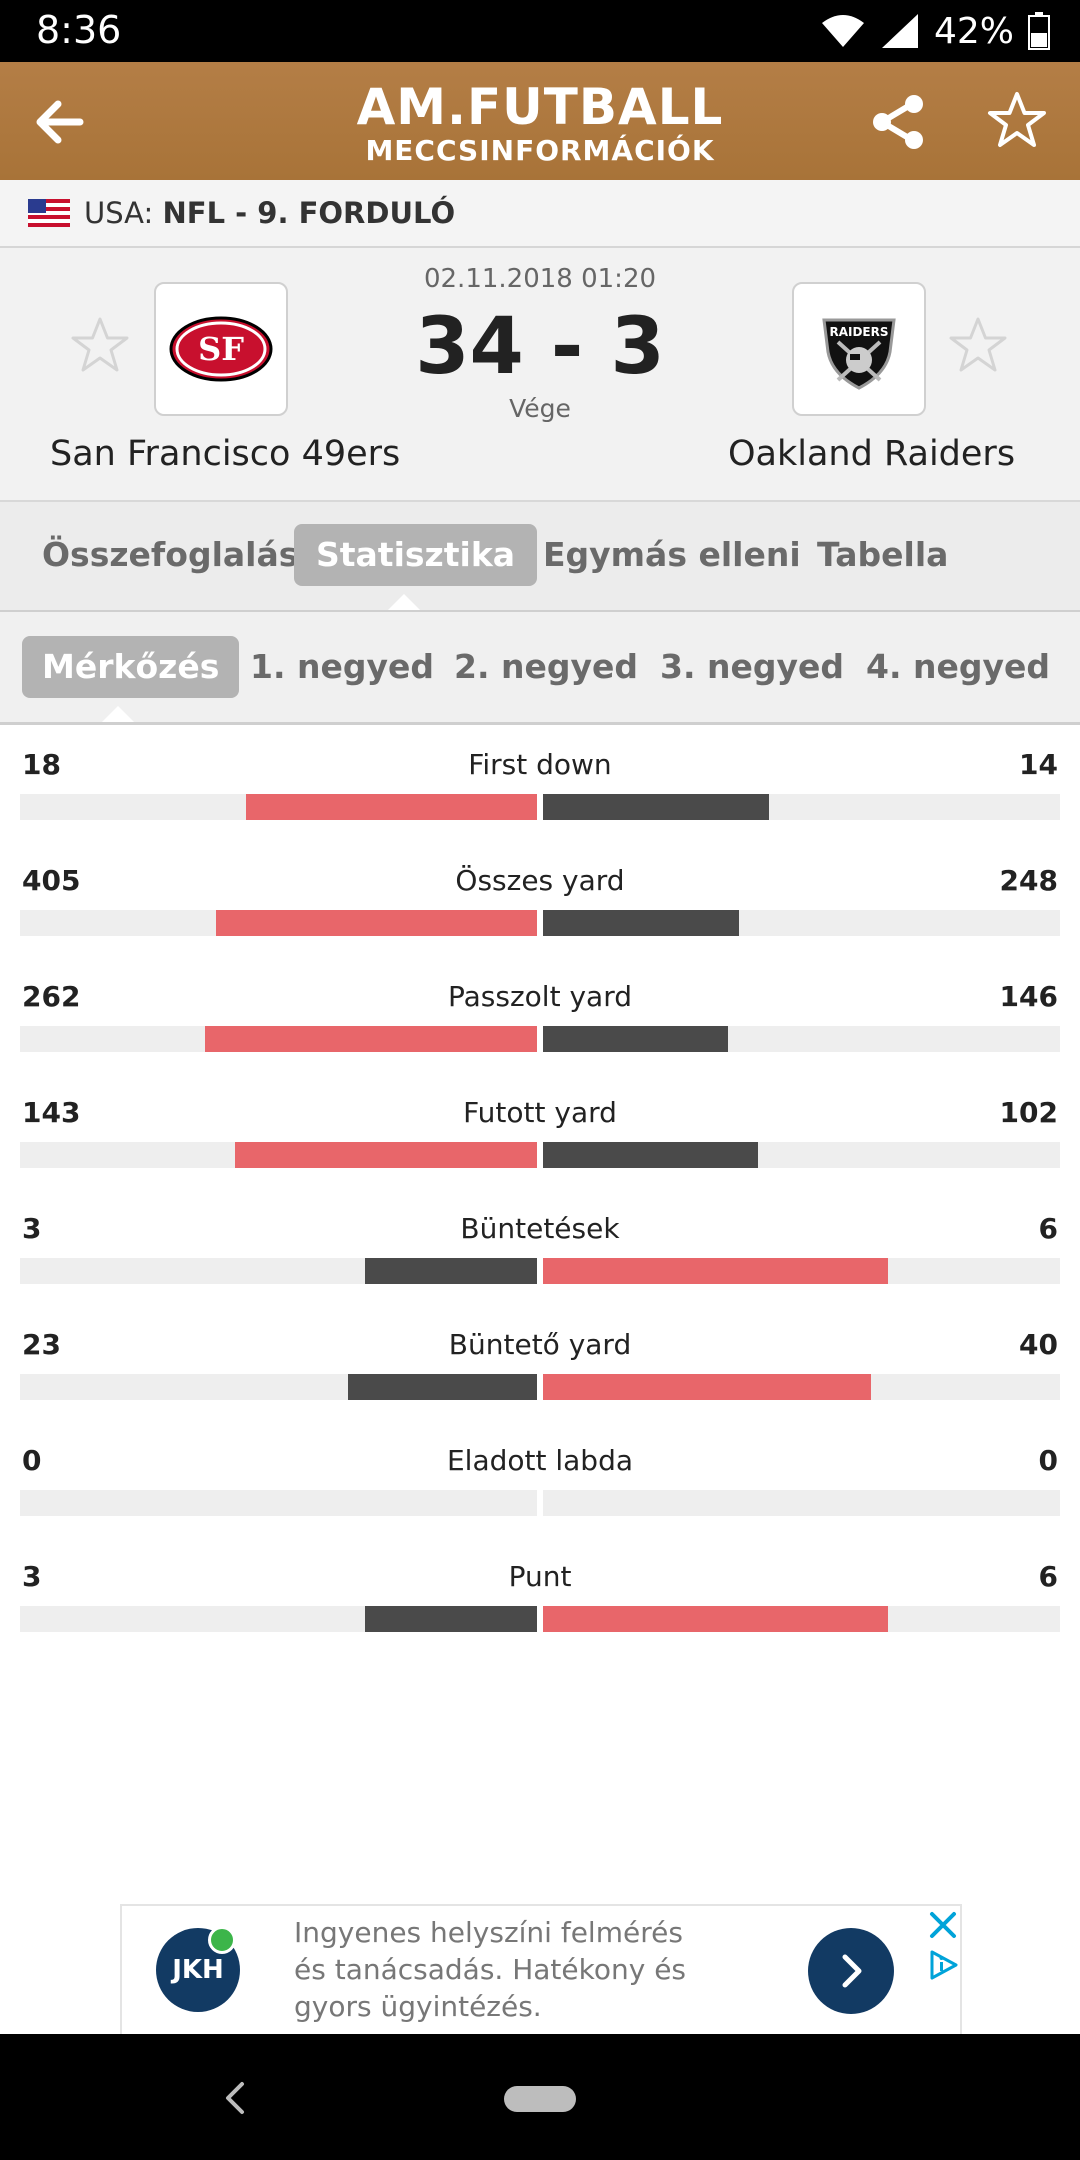 This screenshot has width=1080, height=2160. Describe the element at coordinates (540, 1494) in the screenshot. I see `stat-row: 0 Eladott labda 0` at that location.